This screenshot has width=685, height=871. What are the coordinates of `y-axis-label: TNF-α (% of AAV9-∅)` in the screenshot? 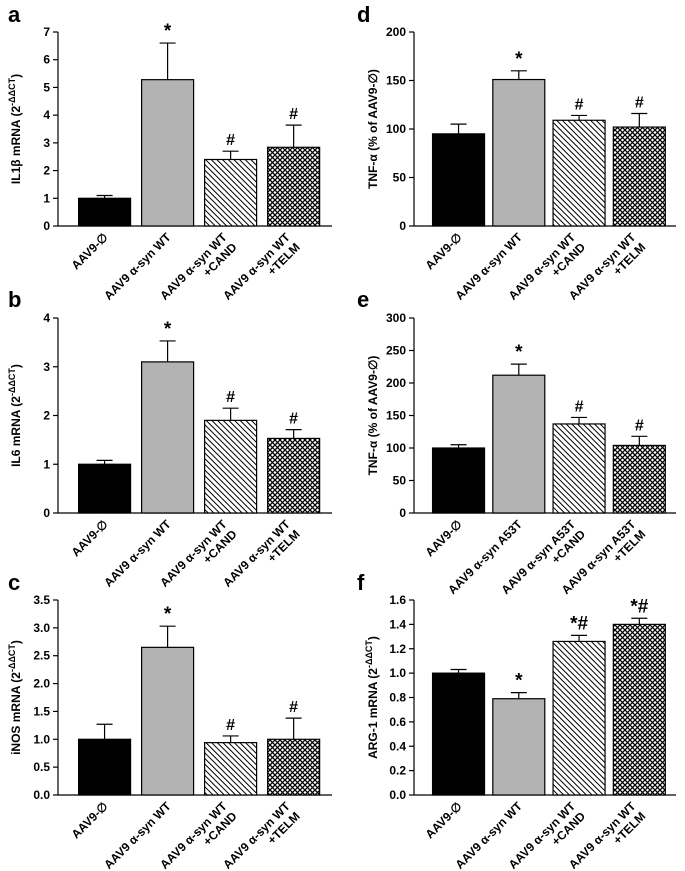 It's located at (373, 129).